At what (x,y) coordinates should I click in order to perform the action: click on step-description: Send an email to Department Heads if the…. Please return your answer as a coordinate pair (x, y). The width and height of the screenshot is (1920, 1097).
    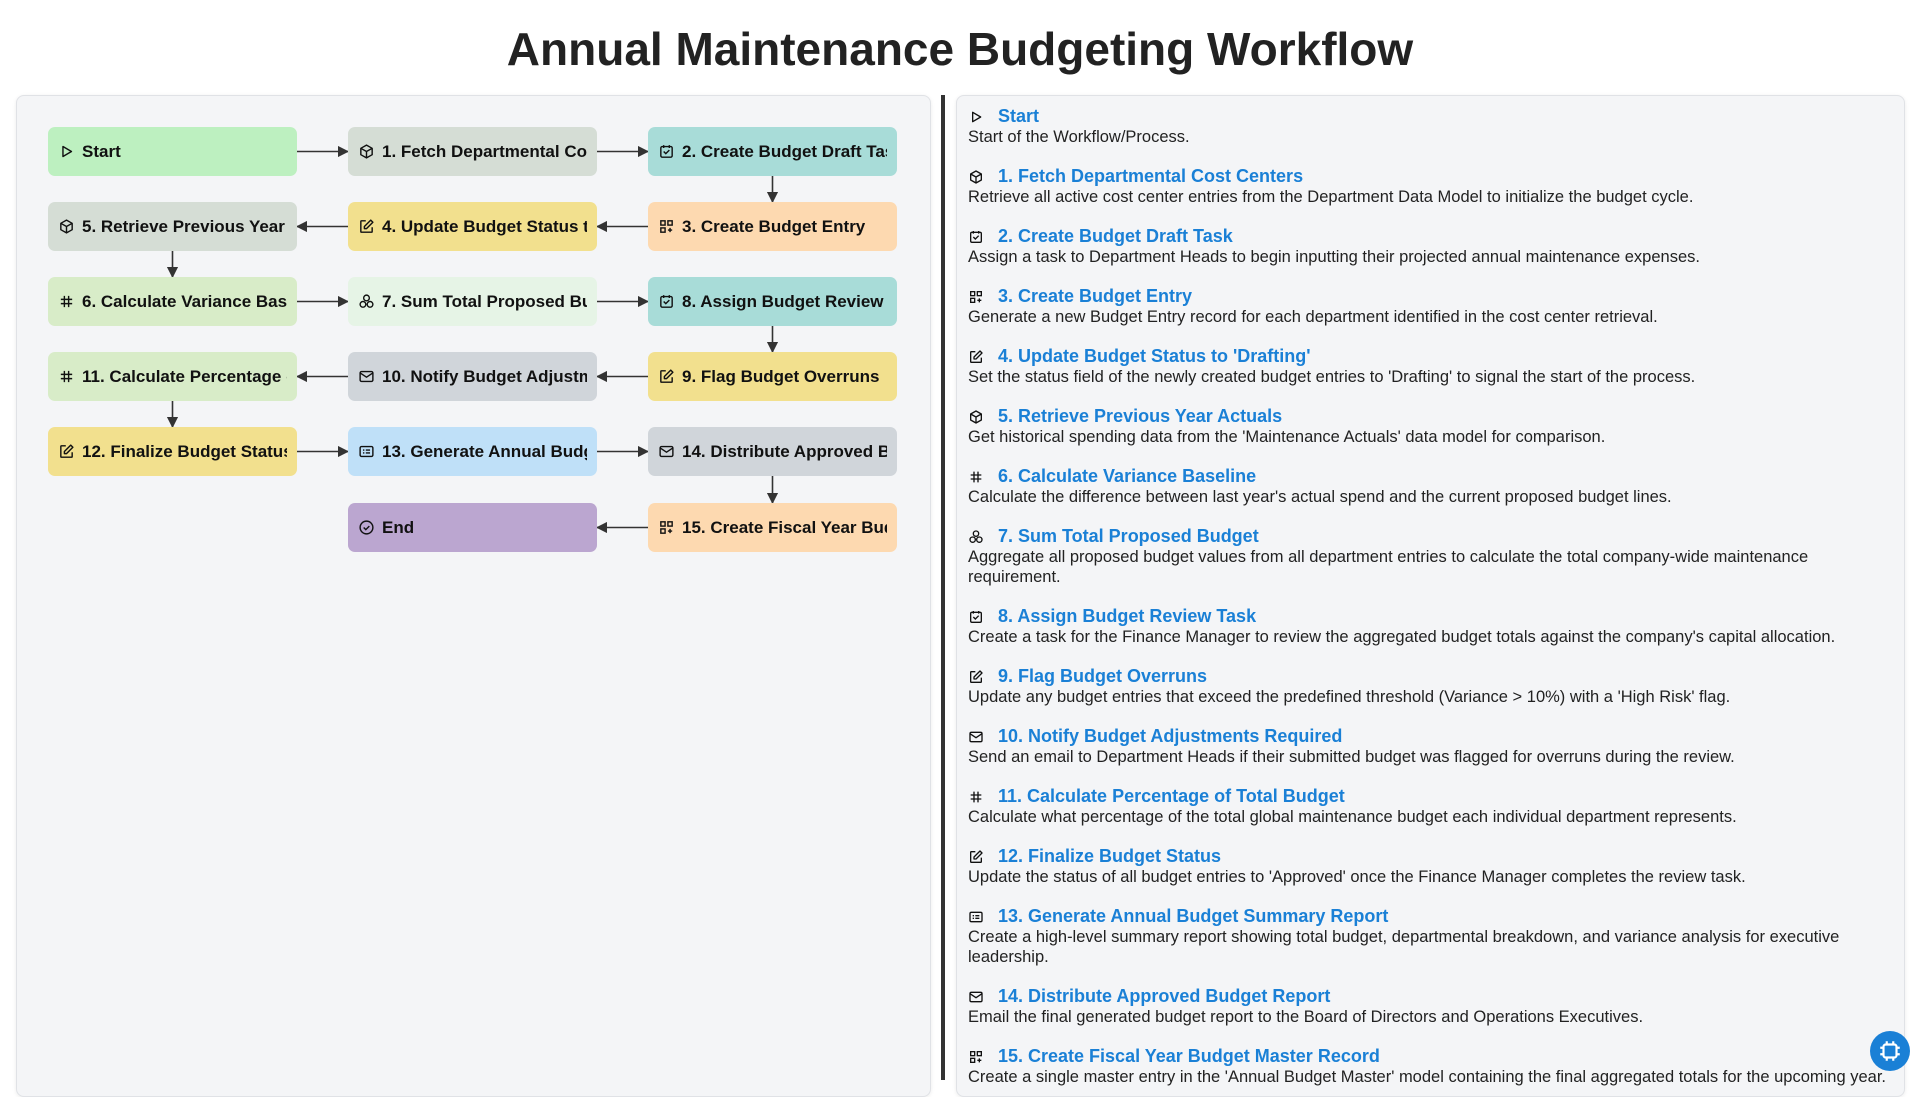
    Looking at the image, I should click on (1351, 757).